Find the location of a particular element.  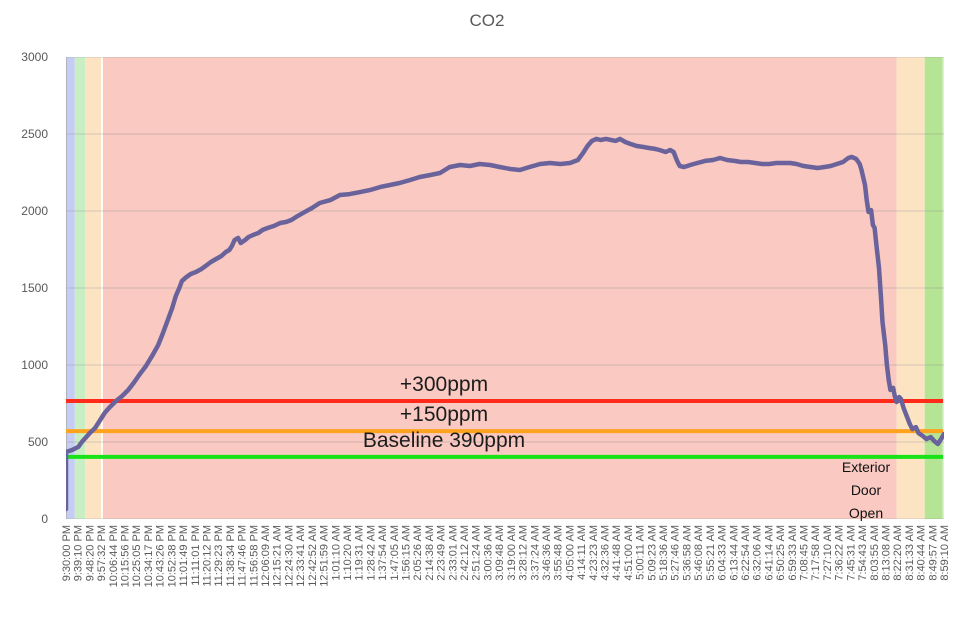

x-tick-42: 3:55:48 AM is located at coordinates (559, 553).